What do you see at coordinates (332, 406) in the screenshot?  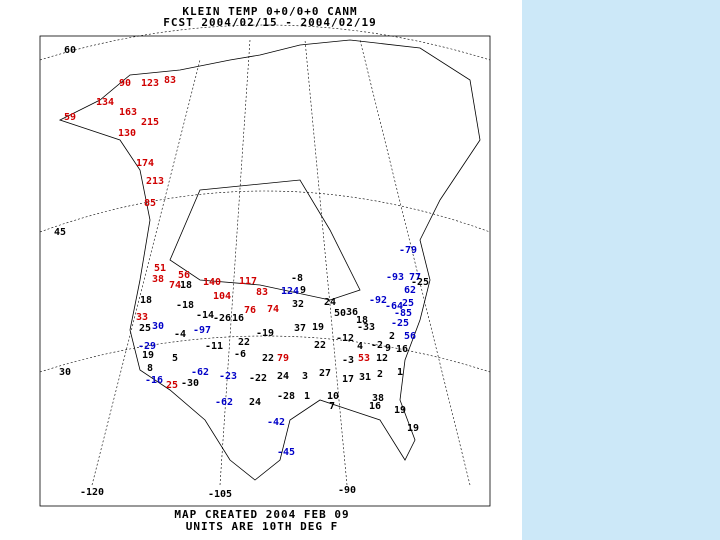 I see `station-value: 7` at bounding box center [332, 406].